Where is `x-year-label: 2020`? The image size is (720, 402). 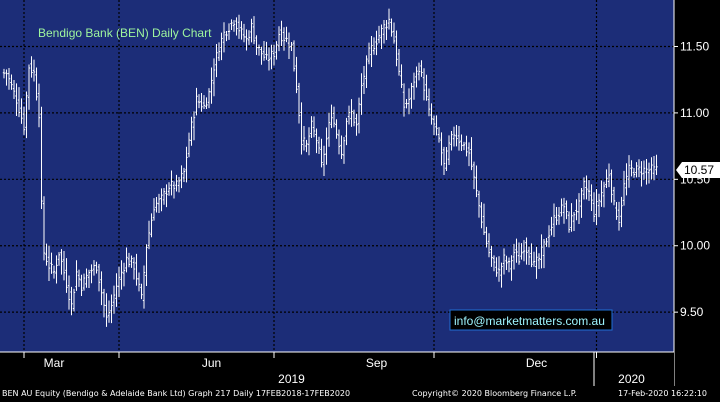 x-year-label: 2020 is located at coordinates (631, 379).